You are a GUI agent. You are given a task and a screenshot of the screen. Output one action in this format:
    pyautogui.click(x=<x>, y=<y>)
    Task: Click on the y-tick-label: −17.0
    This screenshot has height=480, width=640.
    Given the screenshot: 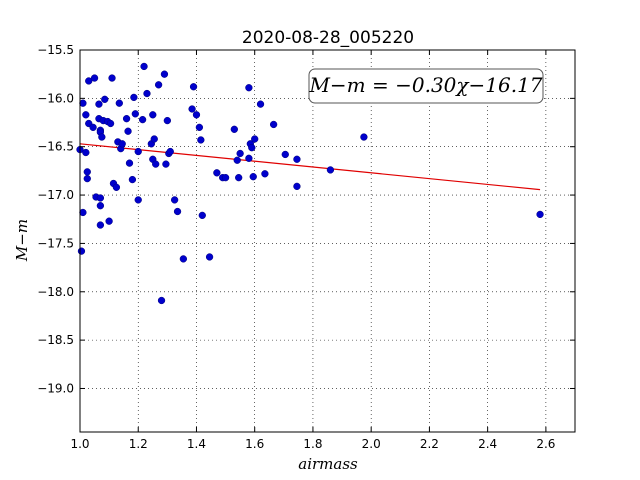 What is the action you would take?
    pyautogui.click(x=55, y=195)
    